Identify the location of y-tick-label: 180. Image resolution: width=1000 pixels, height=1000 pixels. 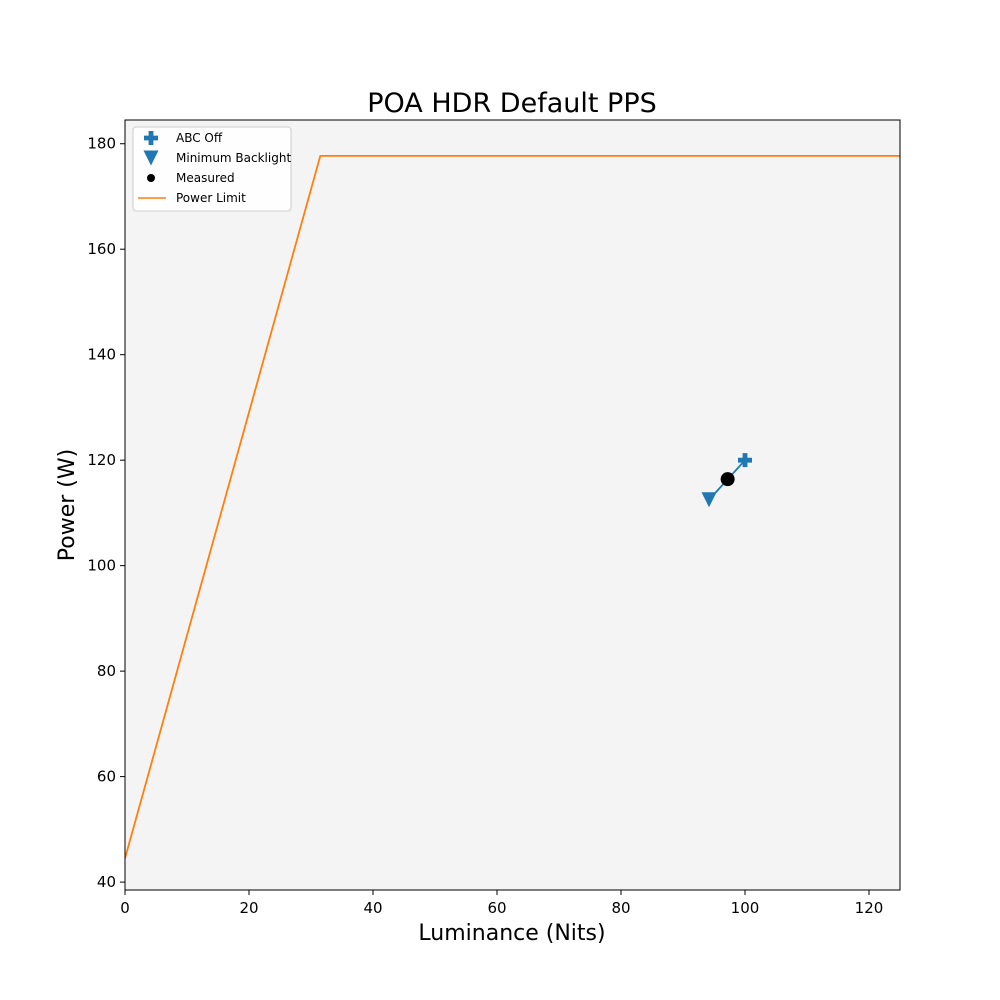
(101, 144).